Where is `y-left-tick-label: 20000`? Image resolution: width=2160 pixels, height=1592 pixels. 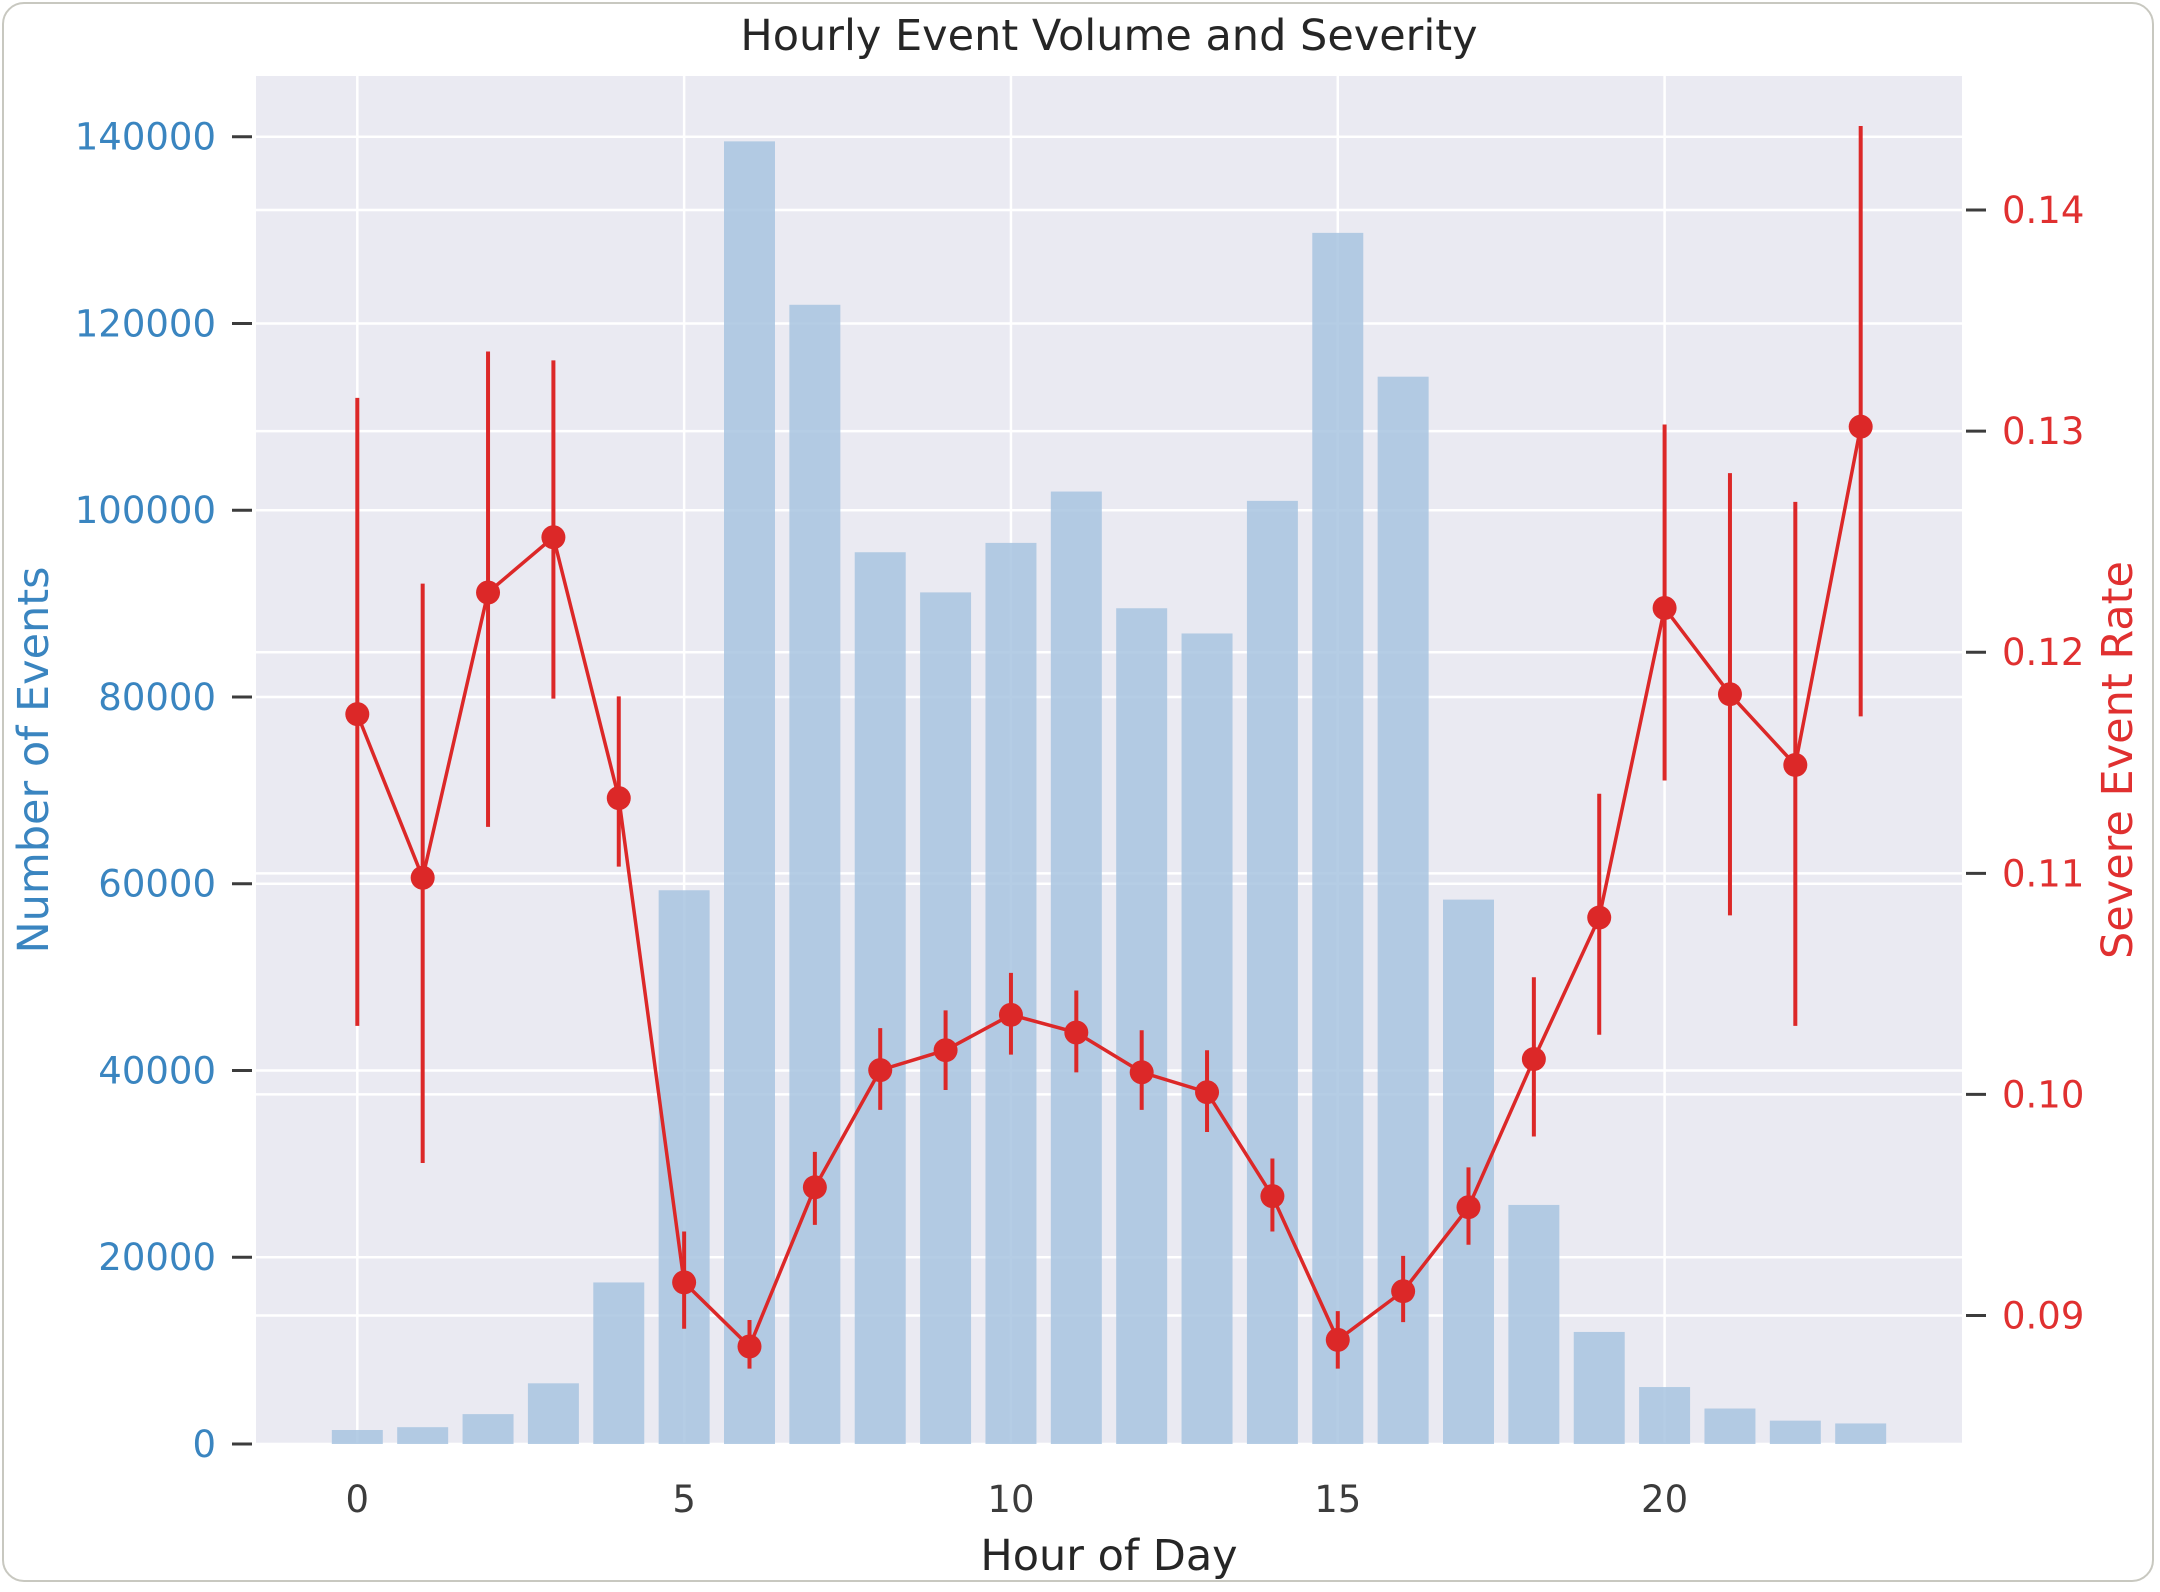
y-left-tick-label: 20000 is located at coordinates (157, 1257).